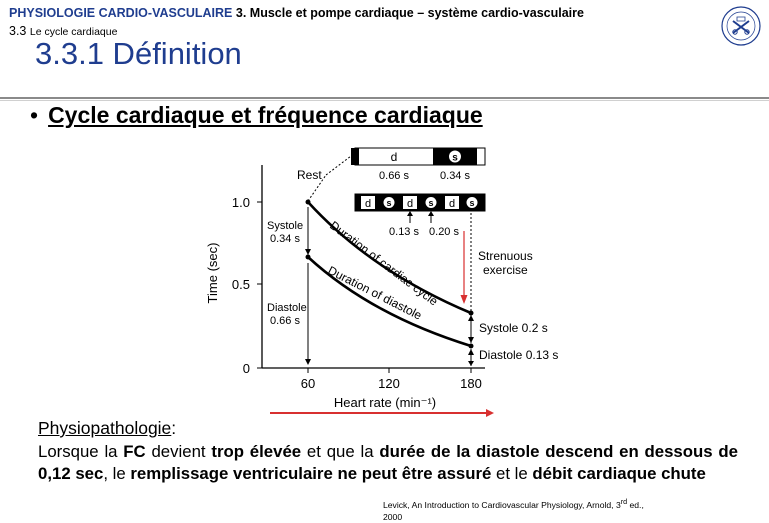 The image size is (769, 523). I want to click on series-cardiac-cycle, so click(389, 258).